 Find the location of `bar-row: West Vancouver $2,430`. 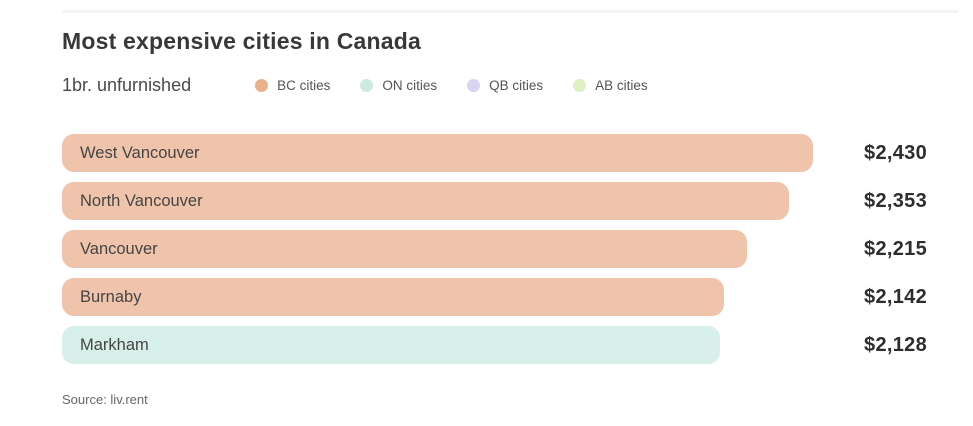

bar-row: West Vancouver $2,430 is located at coordinates (494, 153).